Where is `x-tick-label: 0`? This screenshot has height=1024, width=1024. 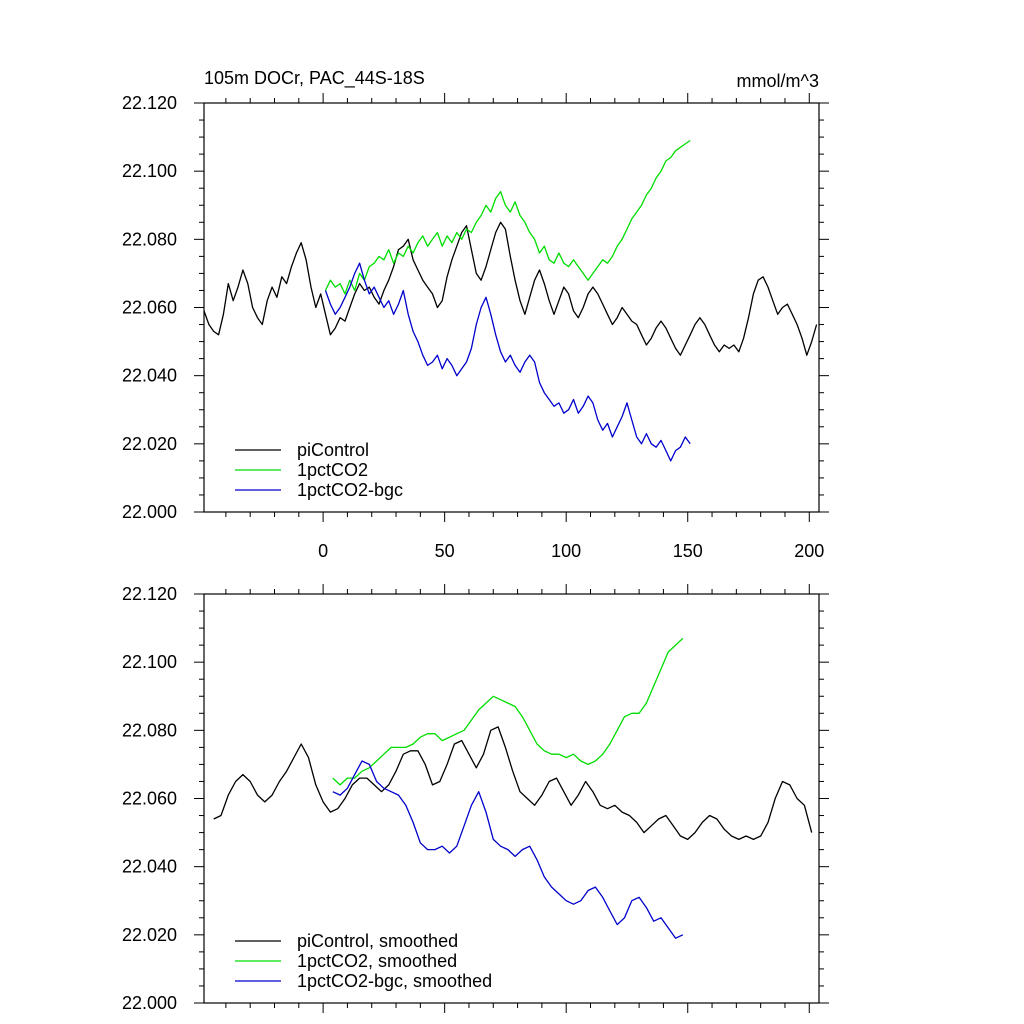
x-tick-label: 0 is located at coordinates (323, 551).